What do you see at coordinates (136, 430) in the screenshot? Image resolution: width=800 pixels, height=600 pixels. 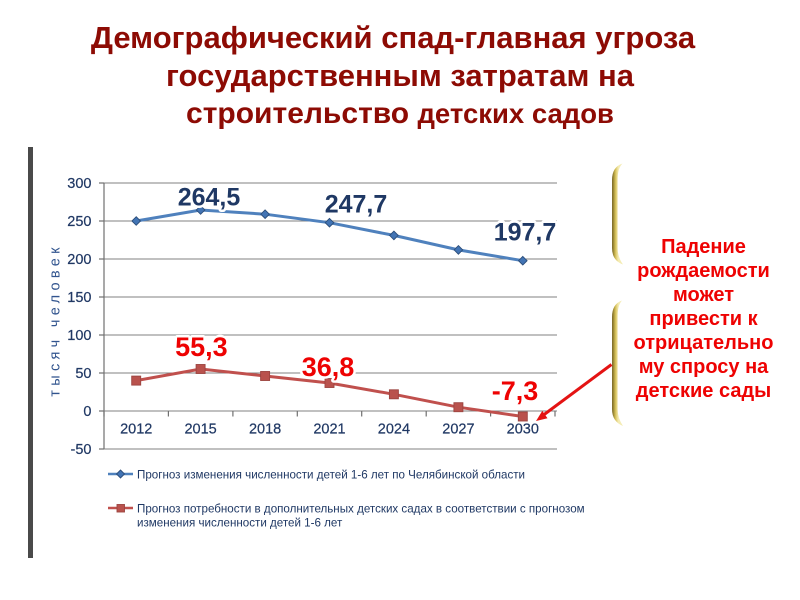 I see `svg-text: 2012` at bounding box center [136, 430].